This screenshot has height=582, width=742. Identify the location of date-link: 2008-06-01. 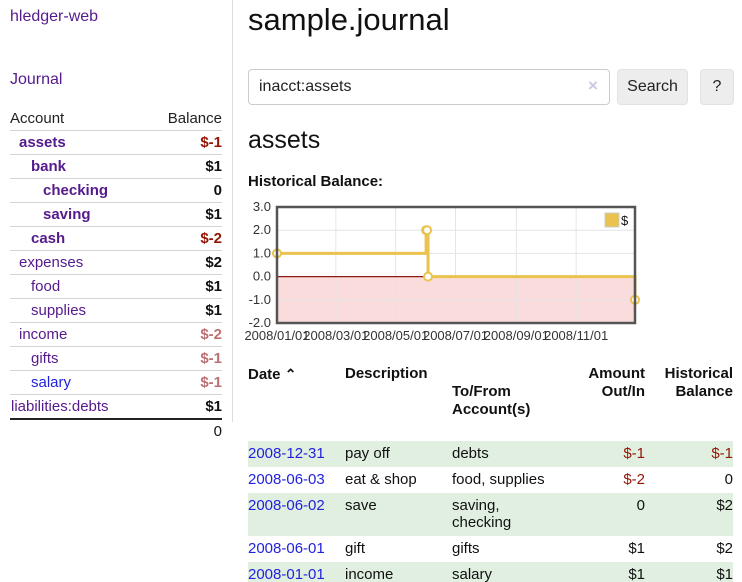
(286, 548).